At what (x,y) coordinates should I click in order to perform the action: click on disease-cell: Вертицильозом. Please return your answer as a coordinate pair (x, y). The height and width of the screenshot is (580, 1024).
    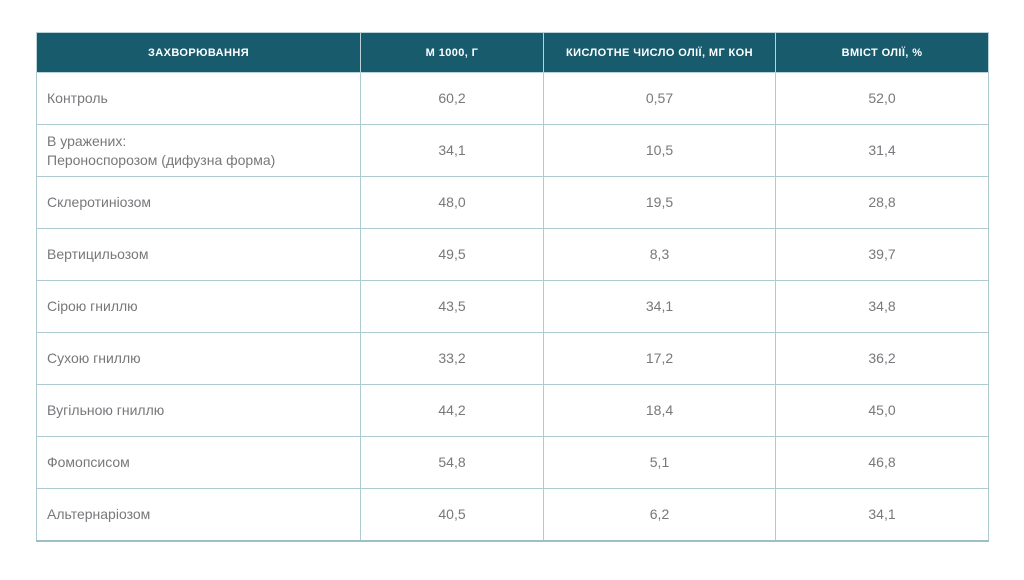
    Looking at the image, I should click on (198, 254).